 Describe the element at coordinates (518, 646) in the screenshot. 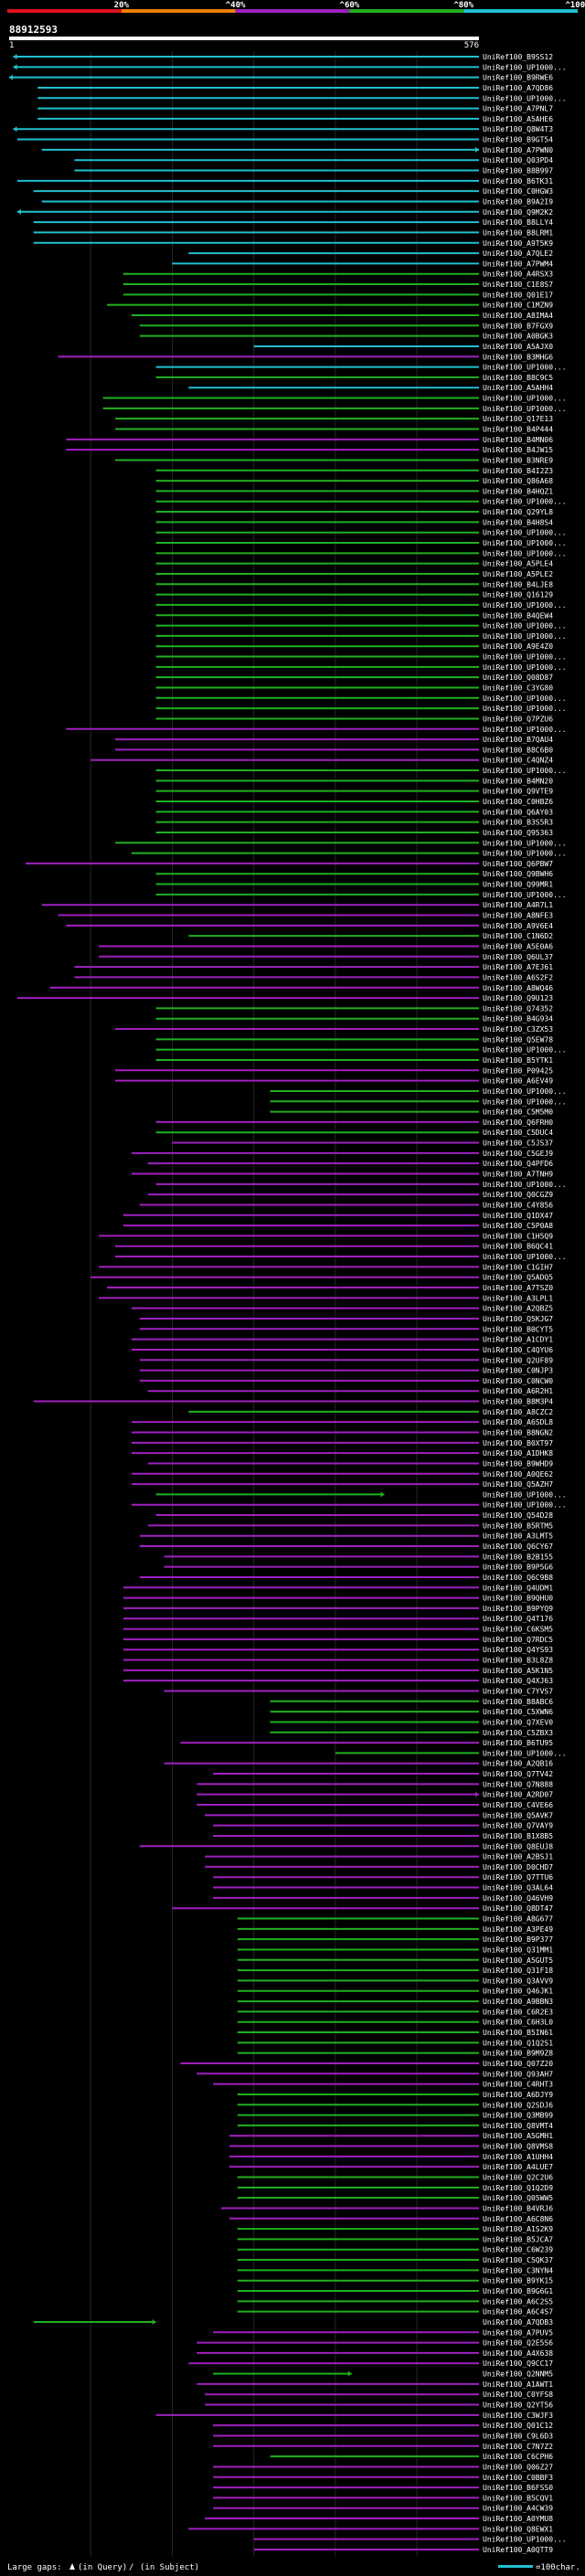

I see `hit-id: UniRef100_A9E4Z0` at that location.